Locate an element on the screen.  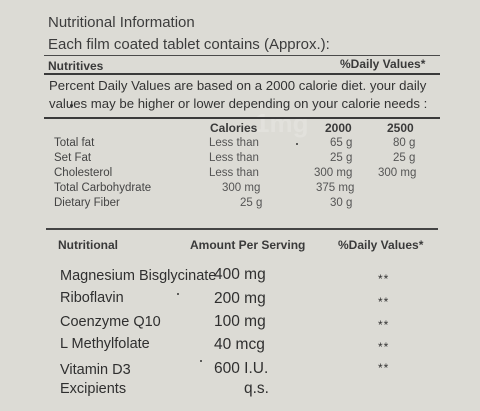
daily-values-column-header: %Daily Values* is located at coordinates (381, 245).